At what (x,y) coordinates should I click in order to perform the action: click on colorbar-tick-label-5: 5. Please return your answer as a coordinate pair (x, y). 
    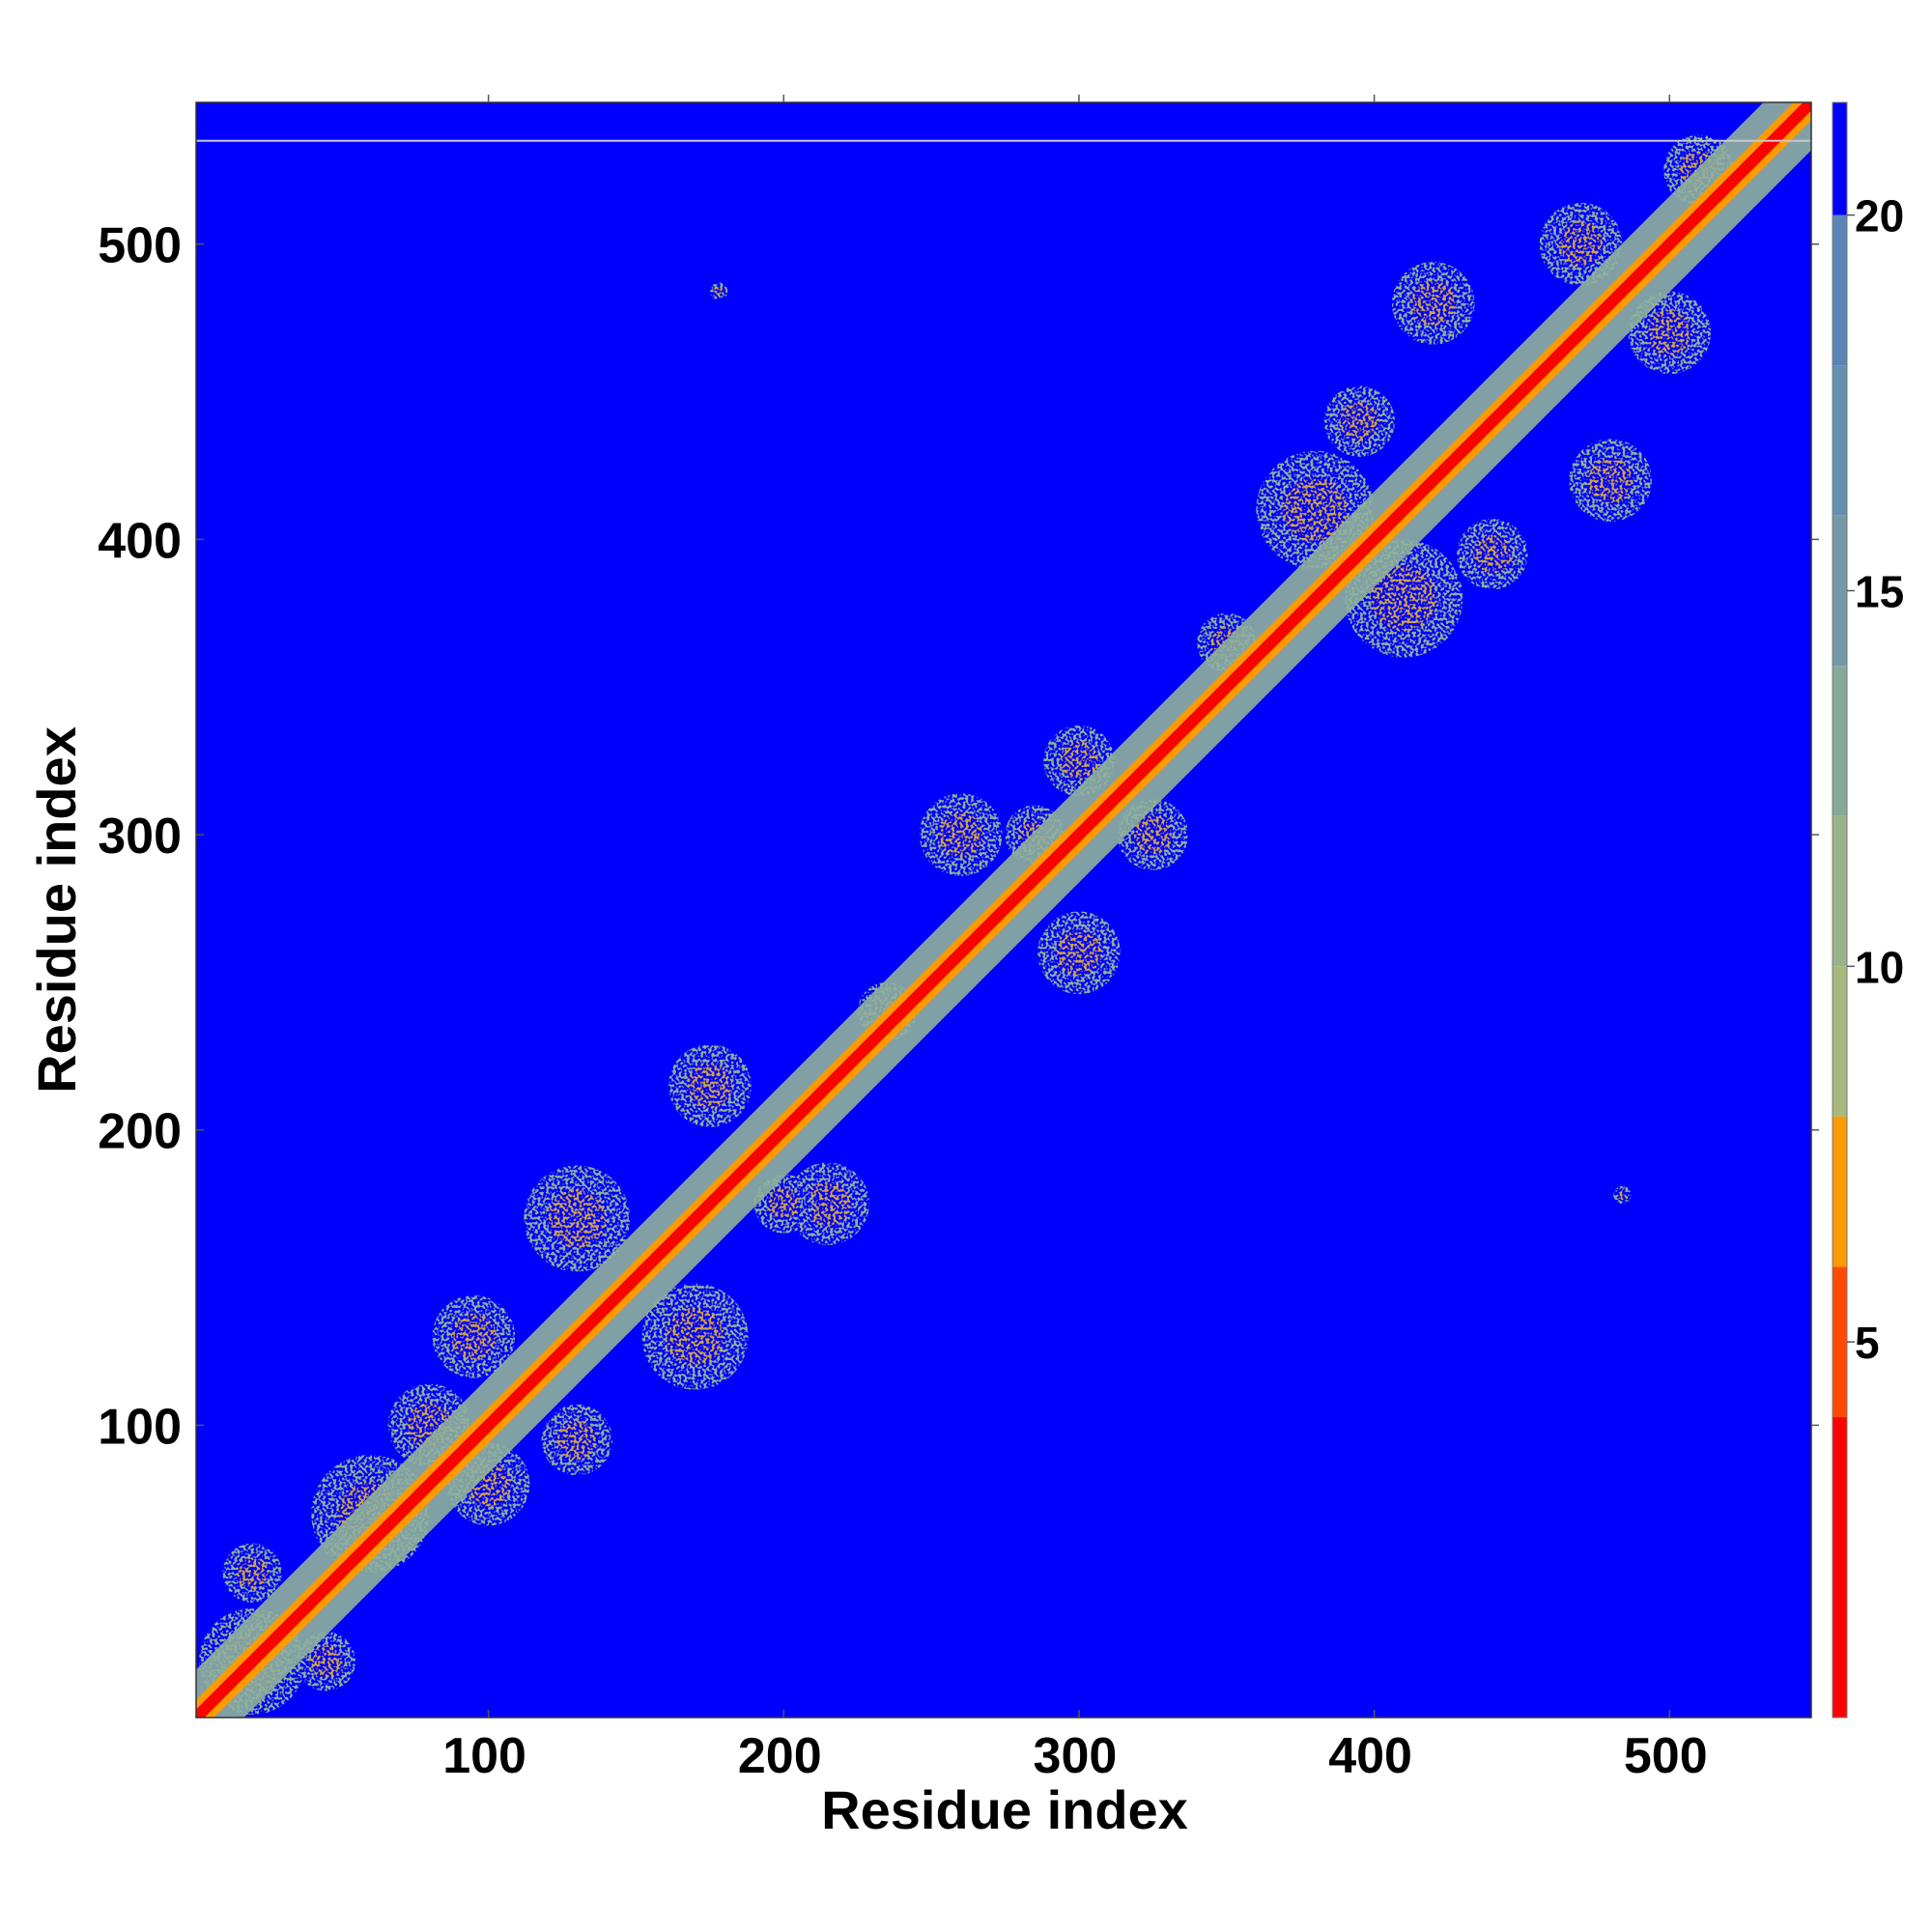
    Looking at the image, I should click on (1867, 1343).